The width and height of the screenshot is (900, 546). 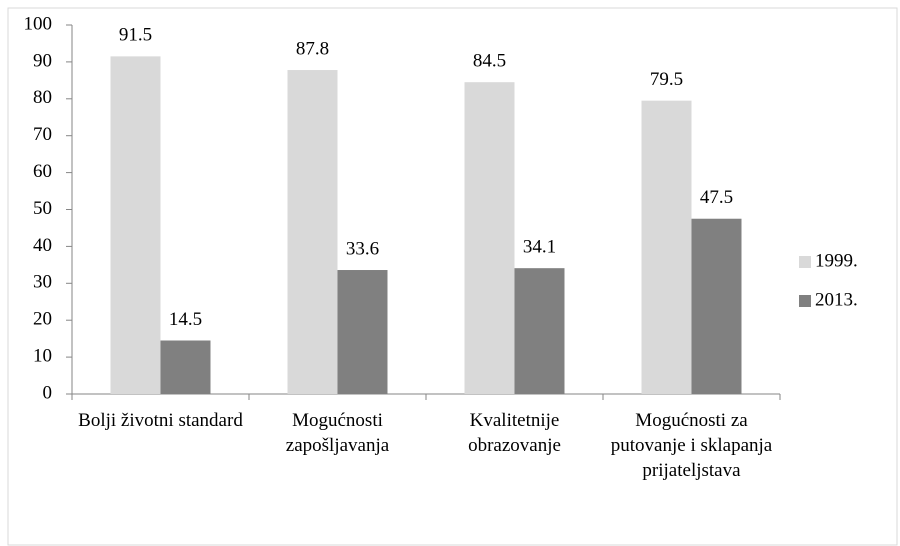 I want to click on value-label: 91.5, so click(x=135, y=35).